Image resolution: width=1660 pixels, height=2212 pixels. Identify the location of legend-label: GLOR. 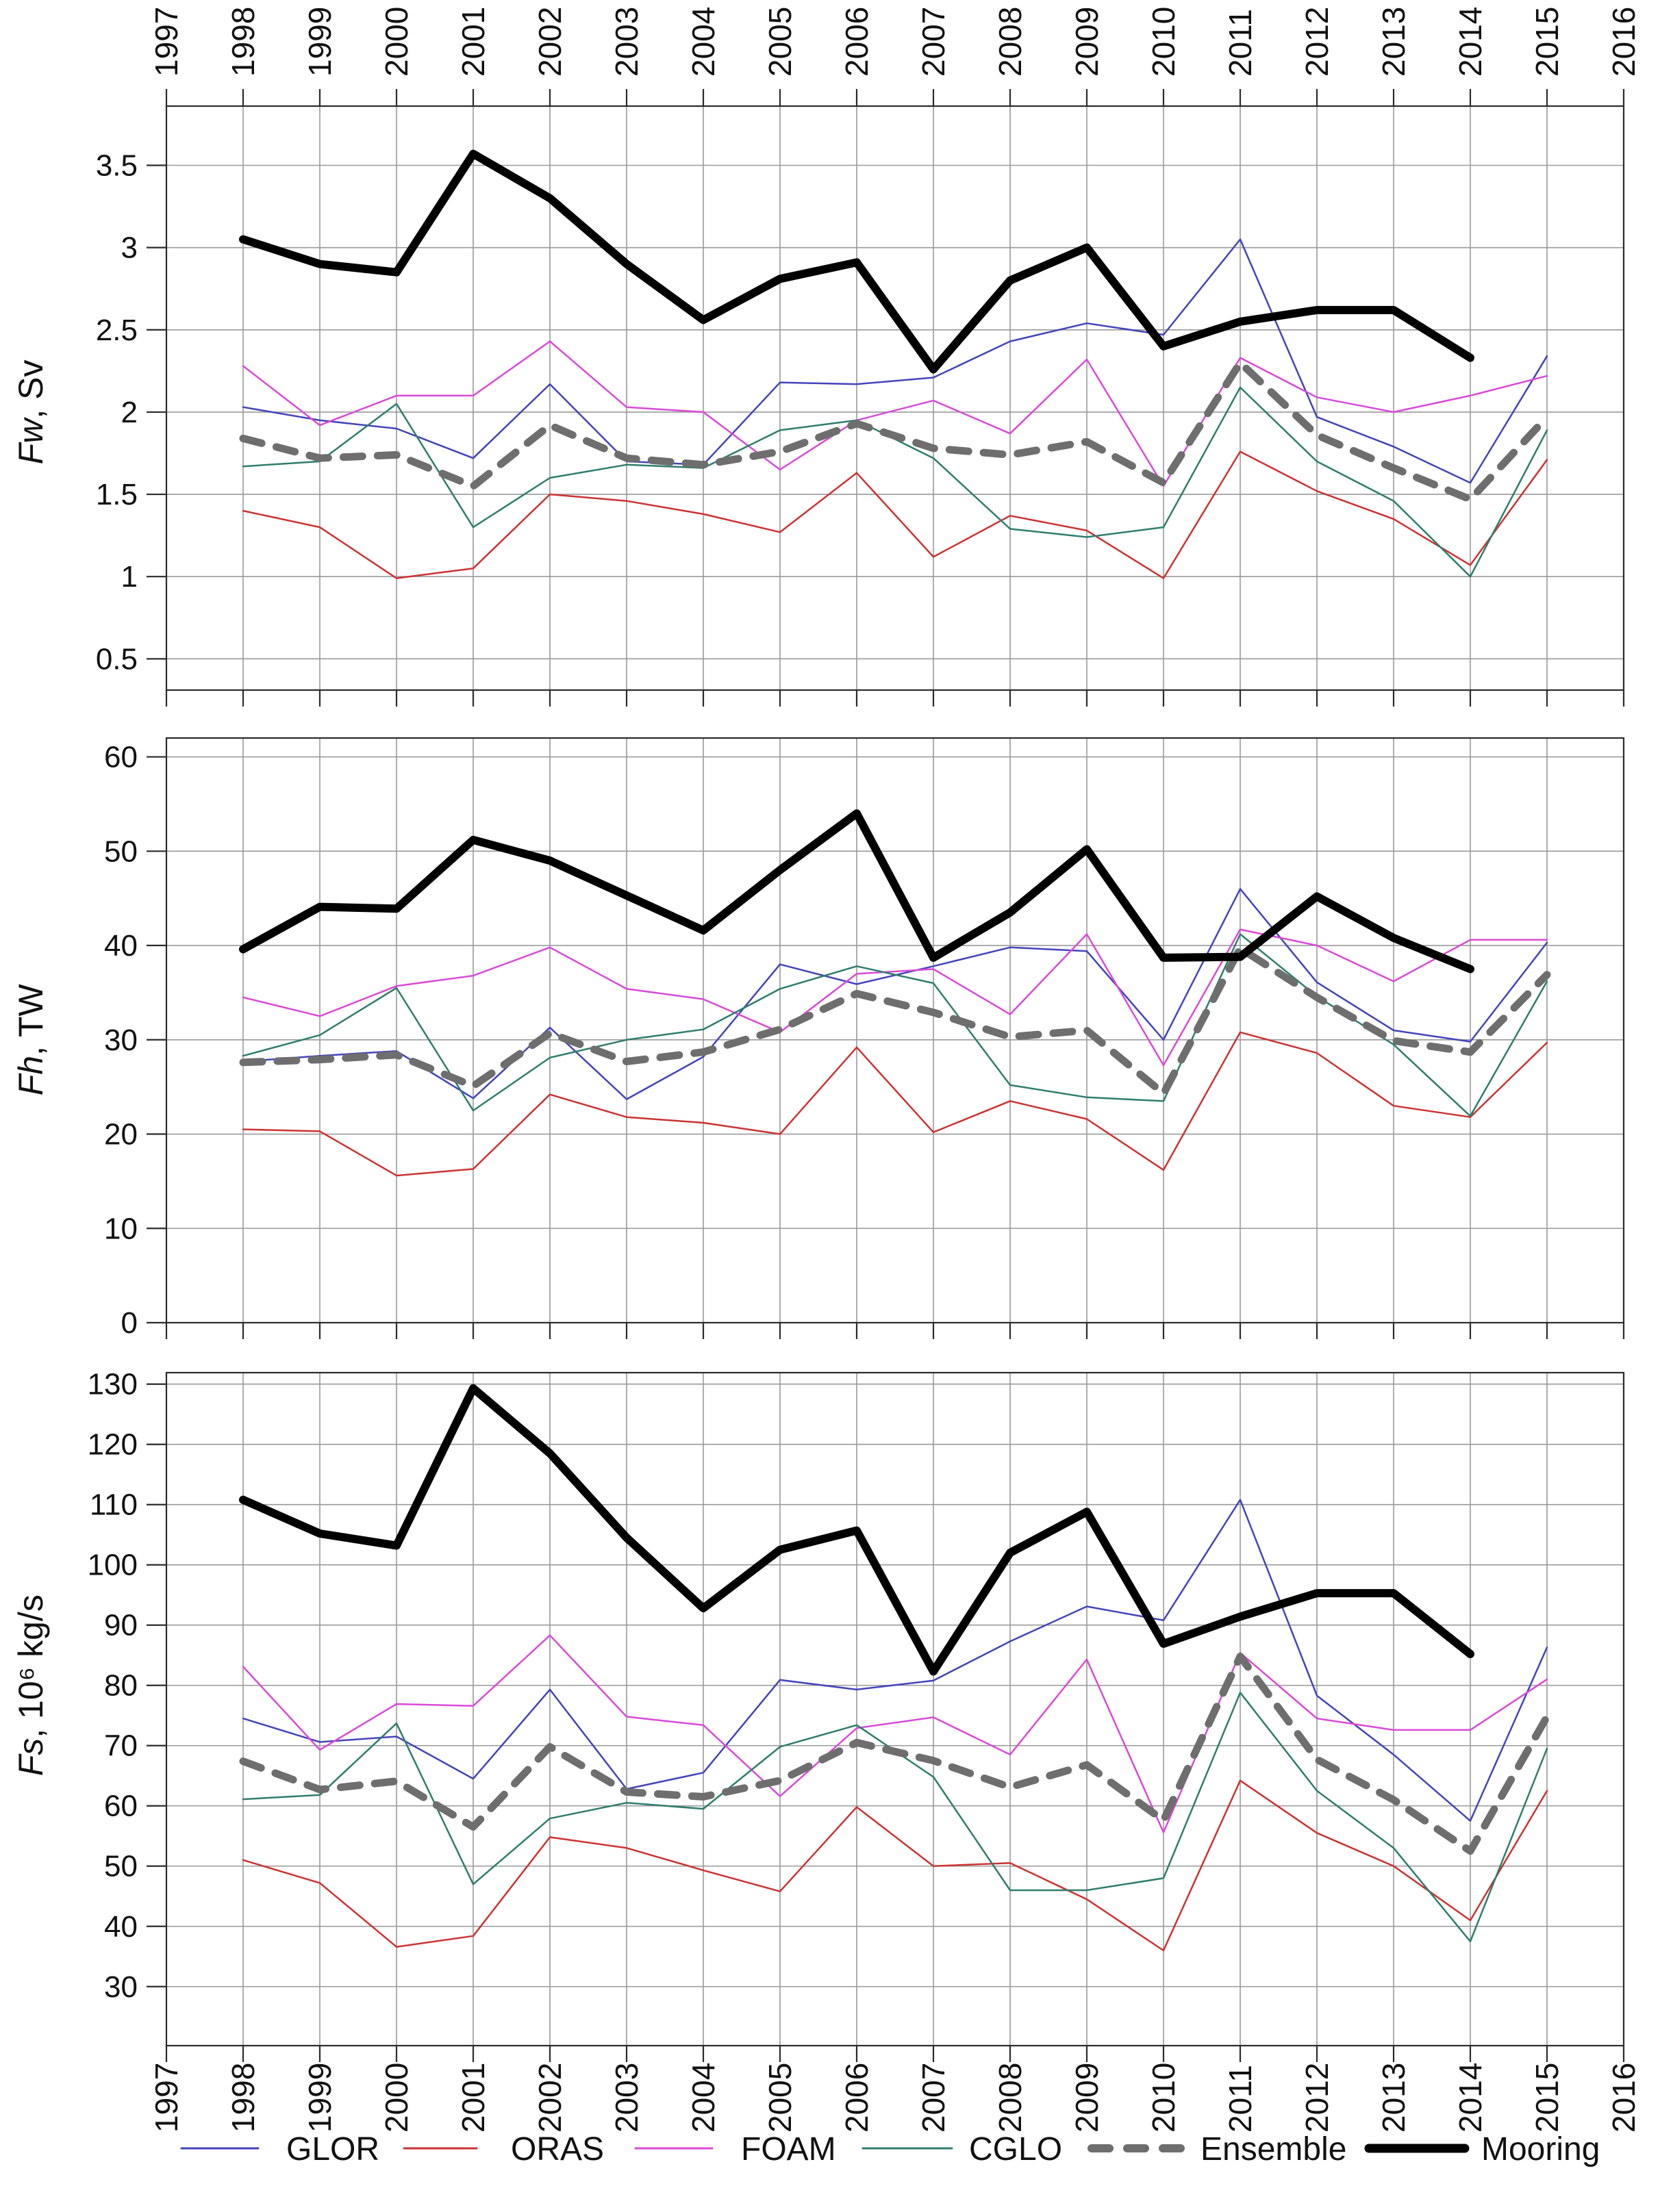
(332, 2149).